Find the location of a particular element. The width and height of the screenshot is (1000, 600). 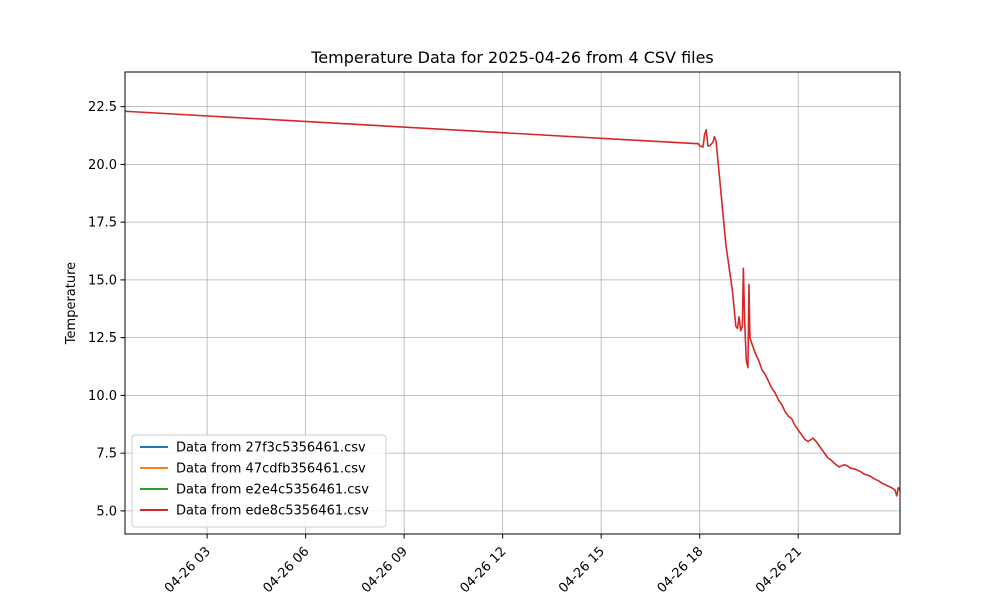

legend-entry-1: Data from 47cdfb356461.csv is located at coordinates (271, 469).